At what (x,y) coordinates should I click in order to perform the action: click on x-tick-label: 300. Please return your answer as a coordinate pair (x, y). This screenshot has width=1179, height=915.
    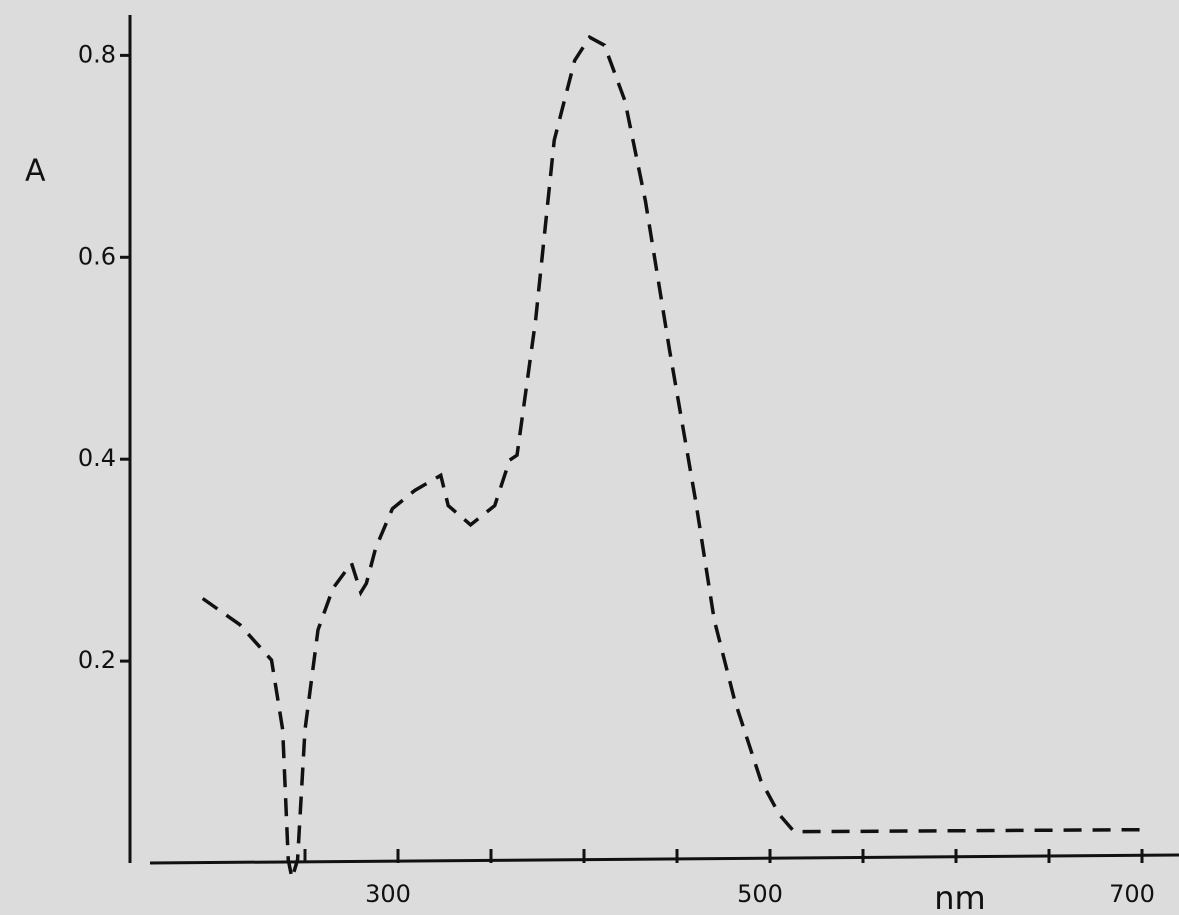
    Looking at the image, I should click on (388, 894).